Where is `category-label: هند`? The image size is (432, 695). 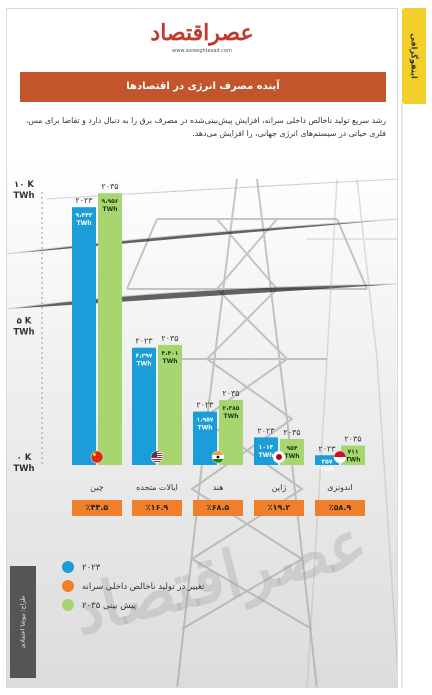
category-label: هند is located at coordinates (218, 487).